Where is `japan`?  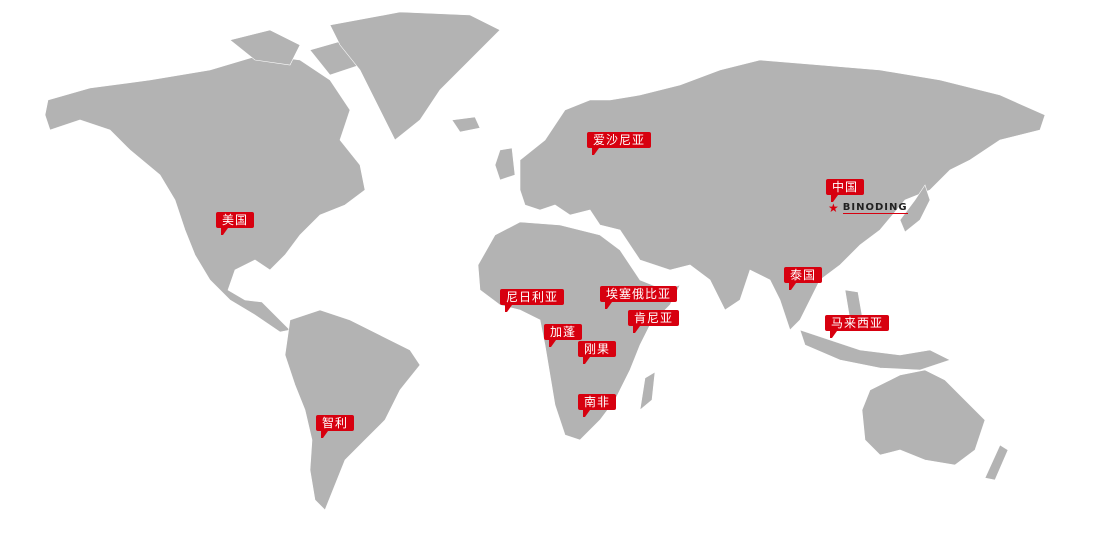 japan is located at coordinates (915, 208).